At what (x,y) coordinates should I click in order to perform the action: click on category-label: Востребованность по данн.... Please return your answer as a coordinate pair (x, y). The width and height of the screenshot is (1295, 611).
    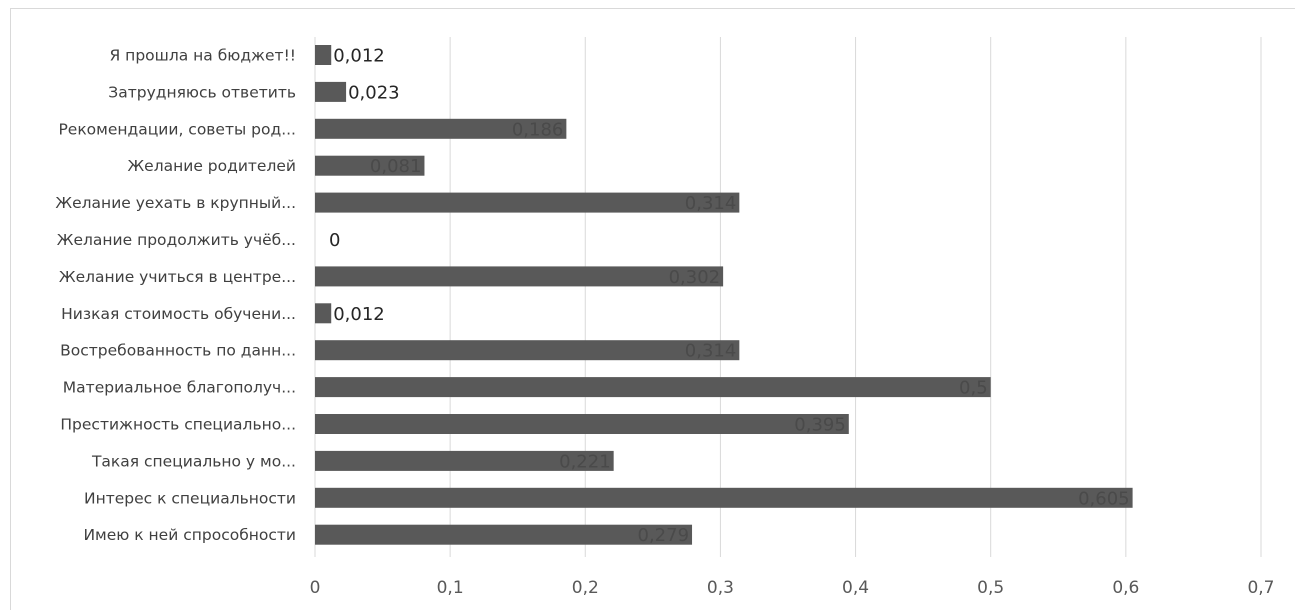
    Looking at the image, I should click on (178, 351).